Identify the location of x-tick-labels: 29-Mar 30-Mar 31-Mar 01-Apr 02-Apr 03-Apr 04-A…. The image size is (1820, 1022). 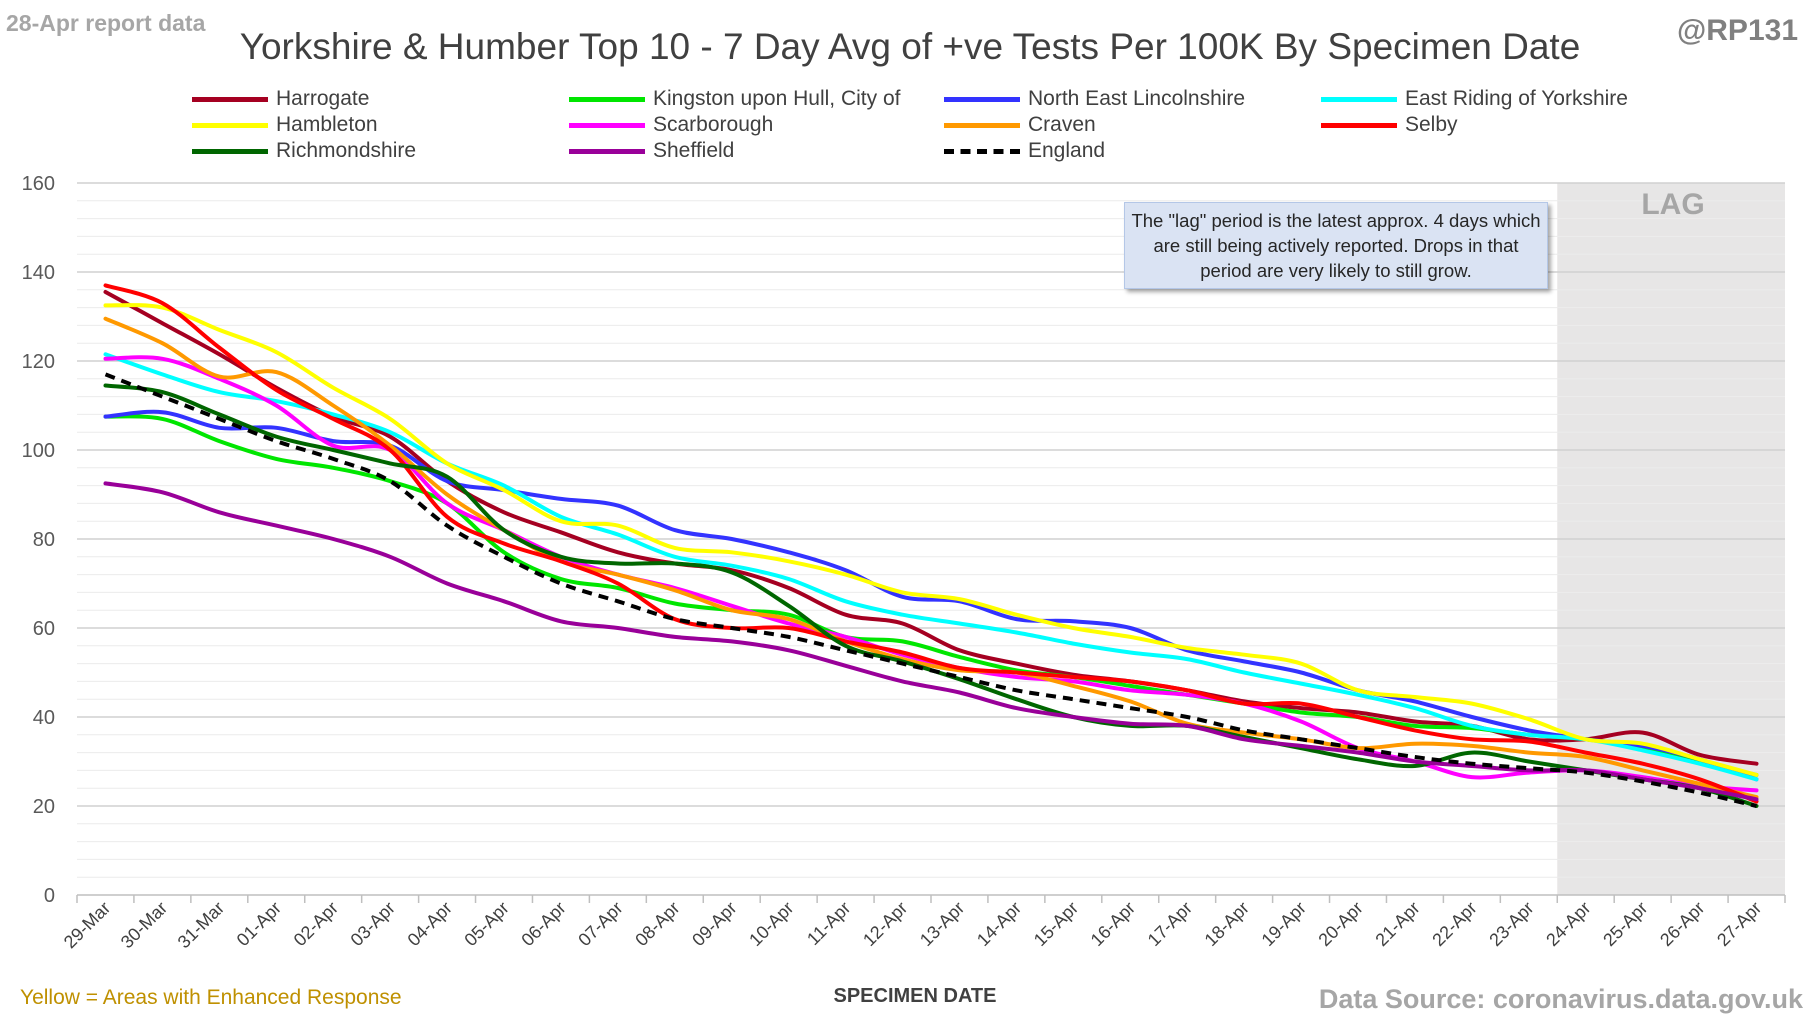
(913, 925).